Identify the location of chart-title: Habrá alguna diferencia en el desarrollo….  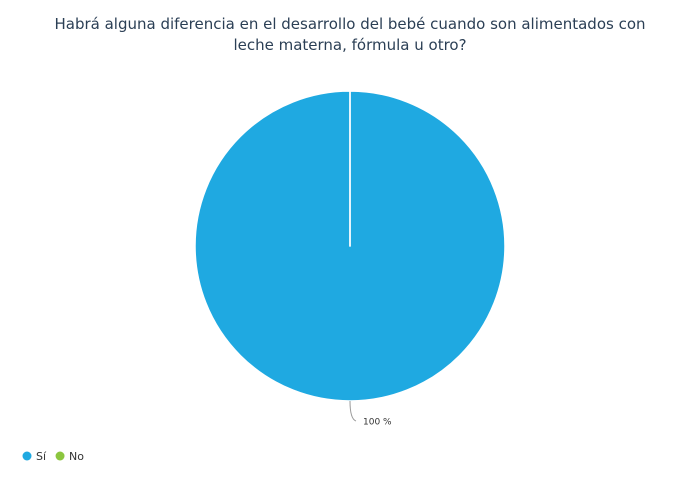
(350, 34).